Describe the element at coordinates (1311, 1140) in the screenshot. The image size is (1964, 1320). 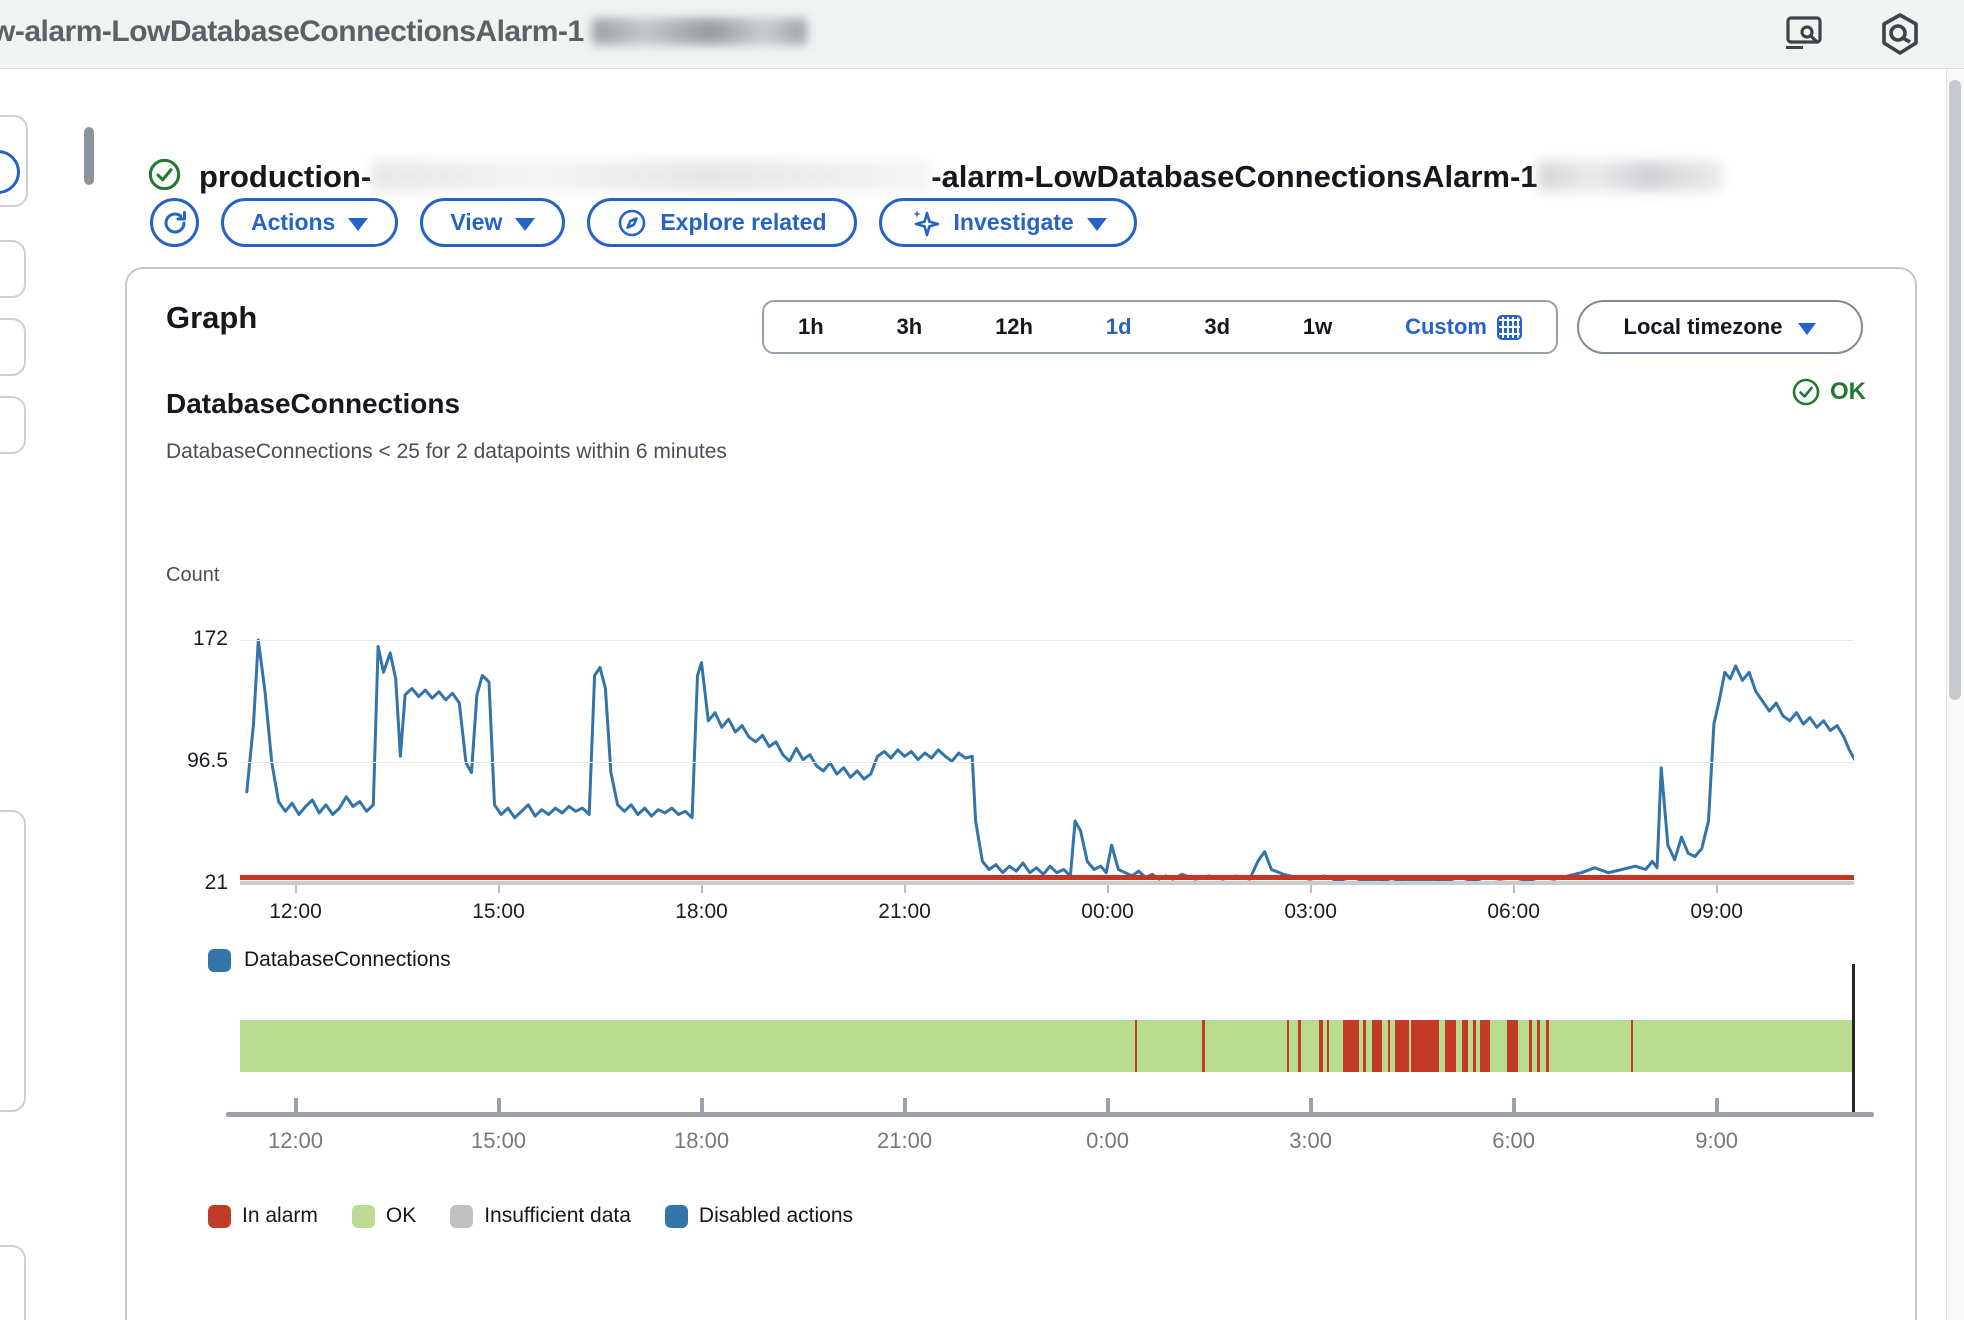
I see `timeline-tick-label: 3:00` at that location.